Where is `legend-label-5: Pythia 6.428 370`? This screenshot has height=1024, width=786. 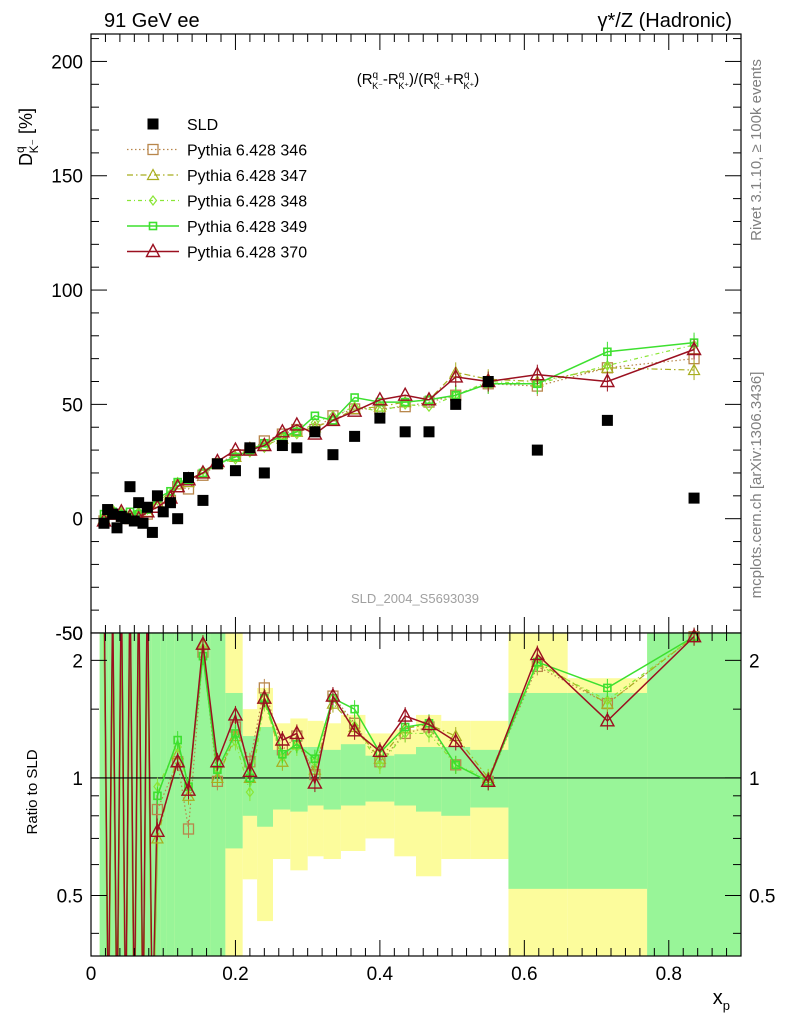
legend-label-5: Pythia 6.428 370 is located at coordinates (247, 253).